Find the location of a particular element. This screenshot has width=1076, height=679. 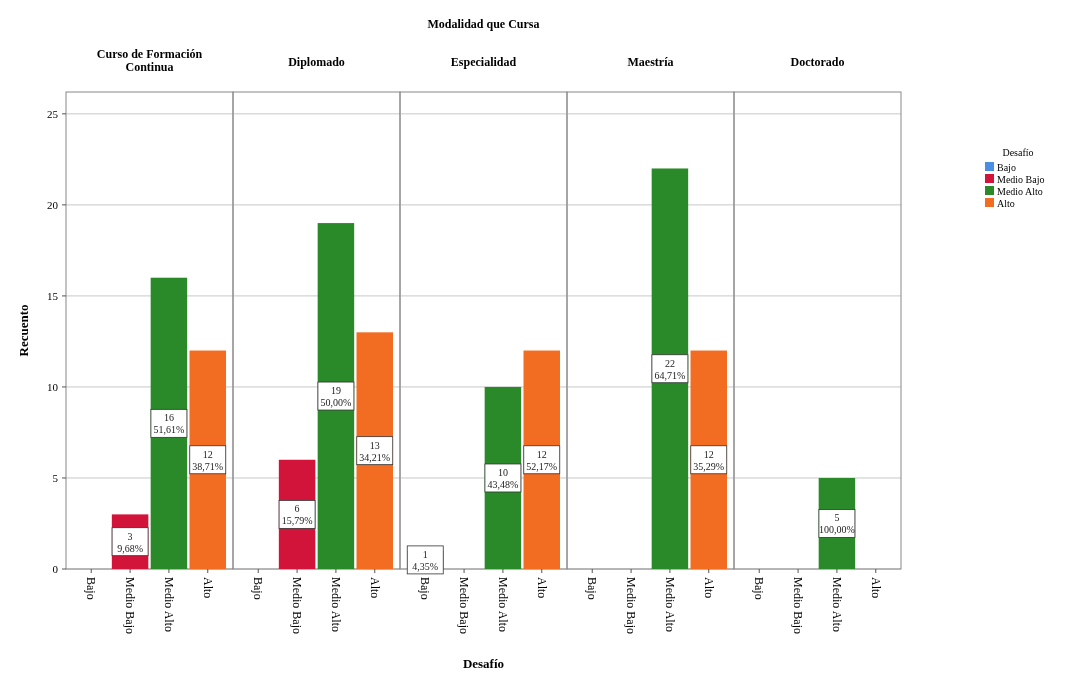

legend-label: Medio Alto is located at coordinates (1020, 191).